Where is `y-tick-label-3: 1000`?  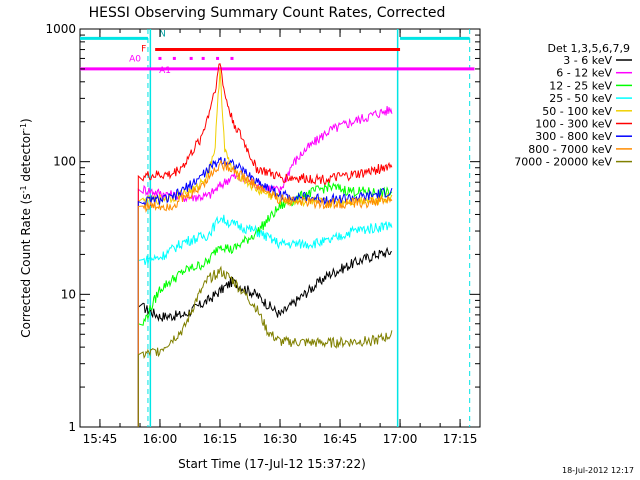
y-tick-label-3: 1000 is located at coordinates (60, 29).